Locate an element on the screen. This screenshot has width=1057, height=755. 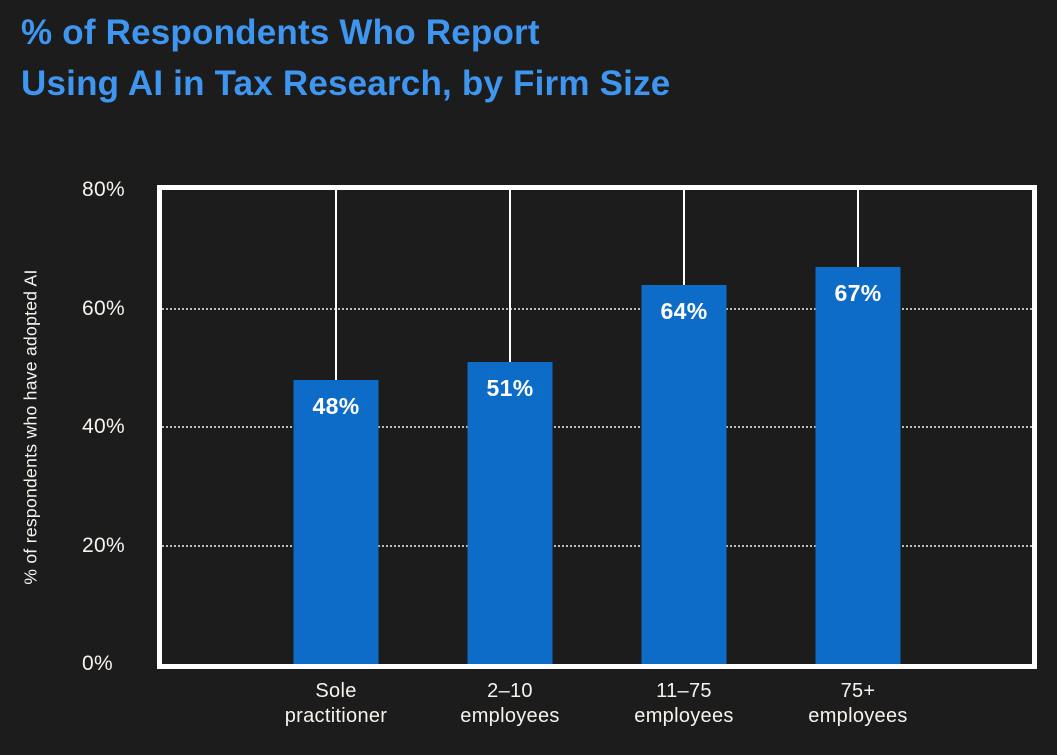
bar-value-label: 51% is located at coordinates (510, 387).